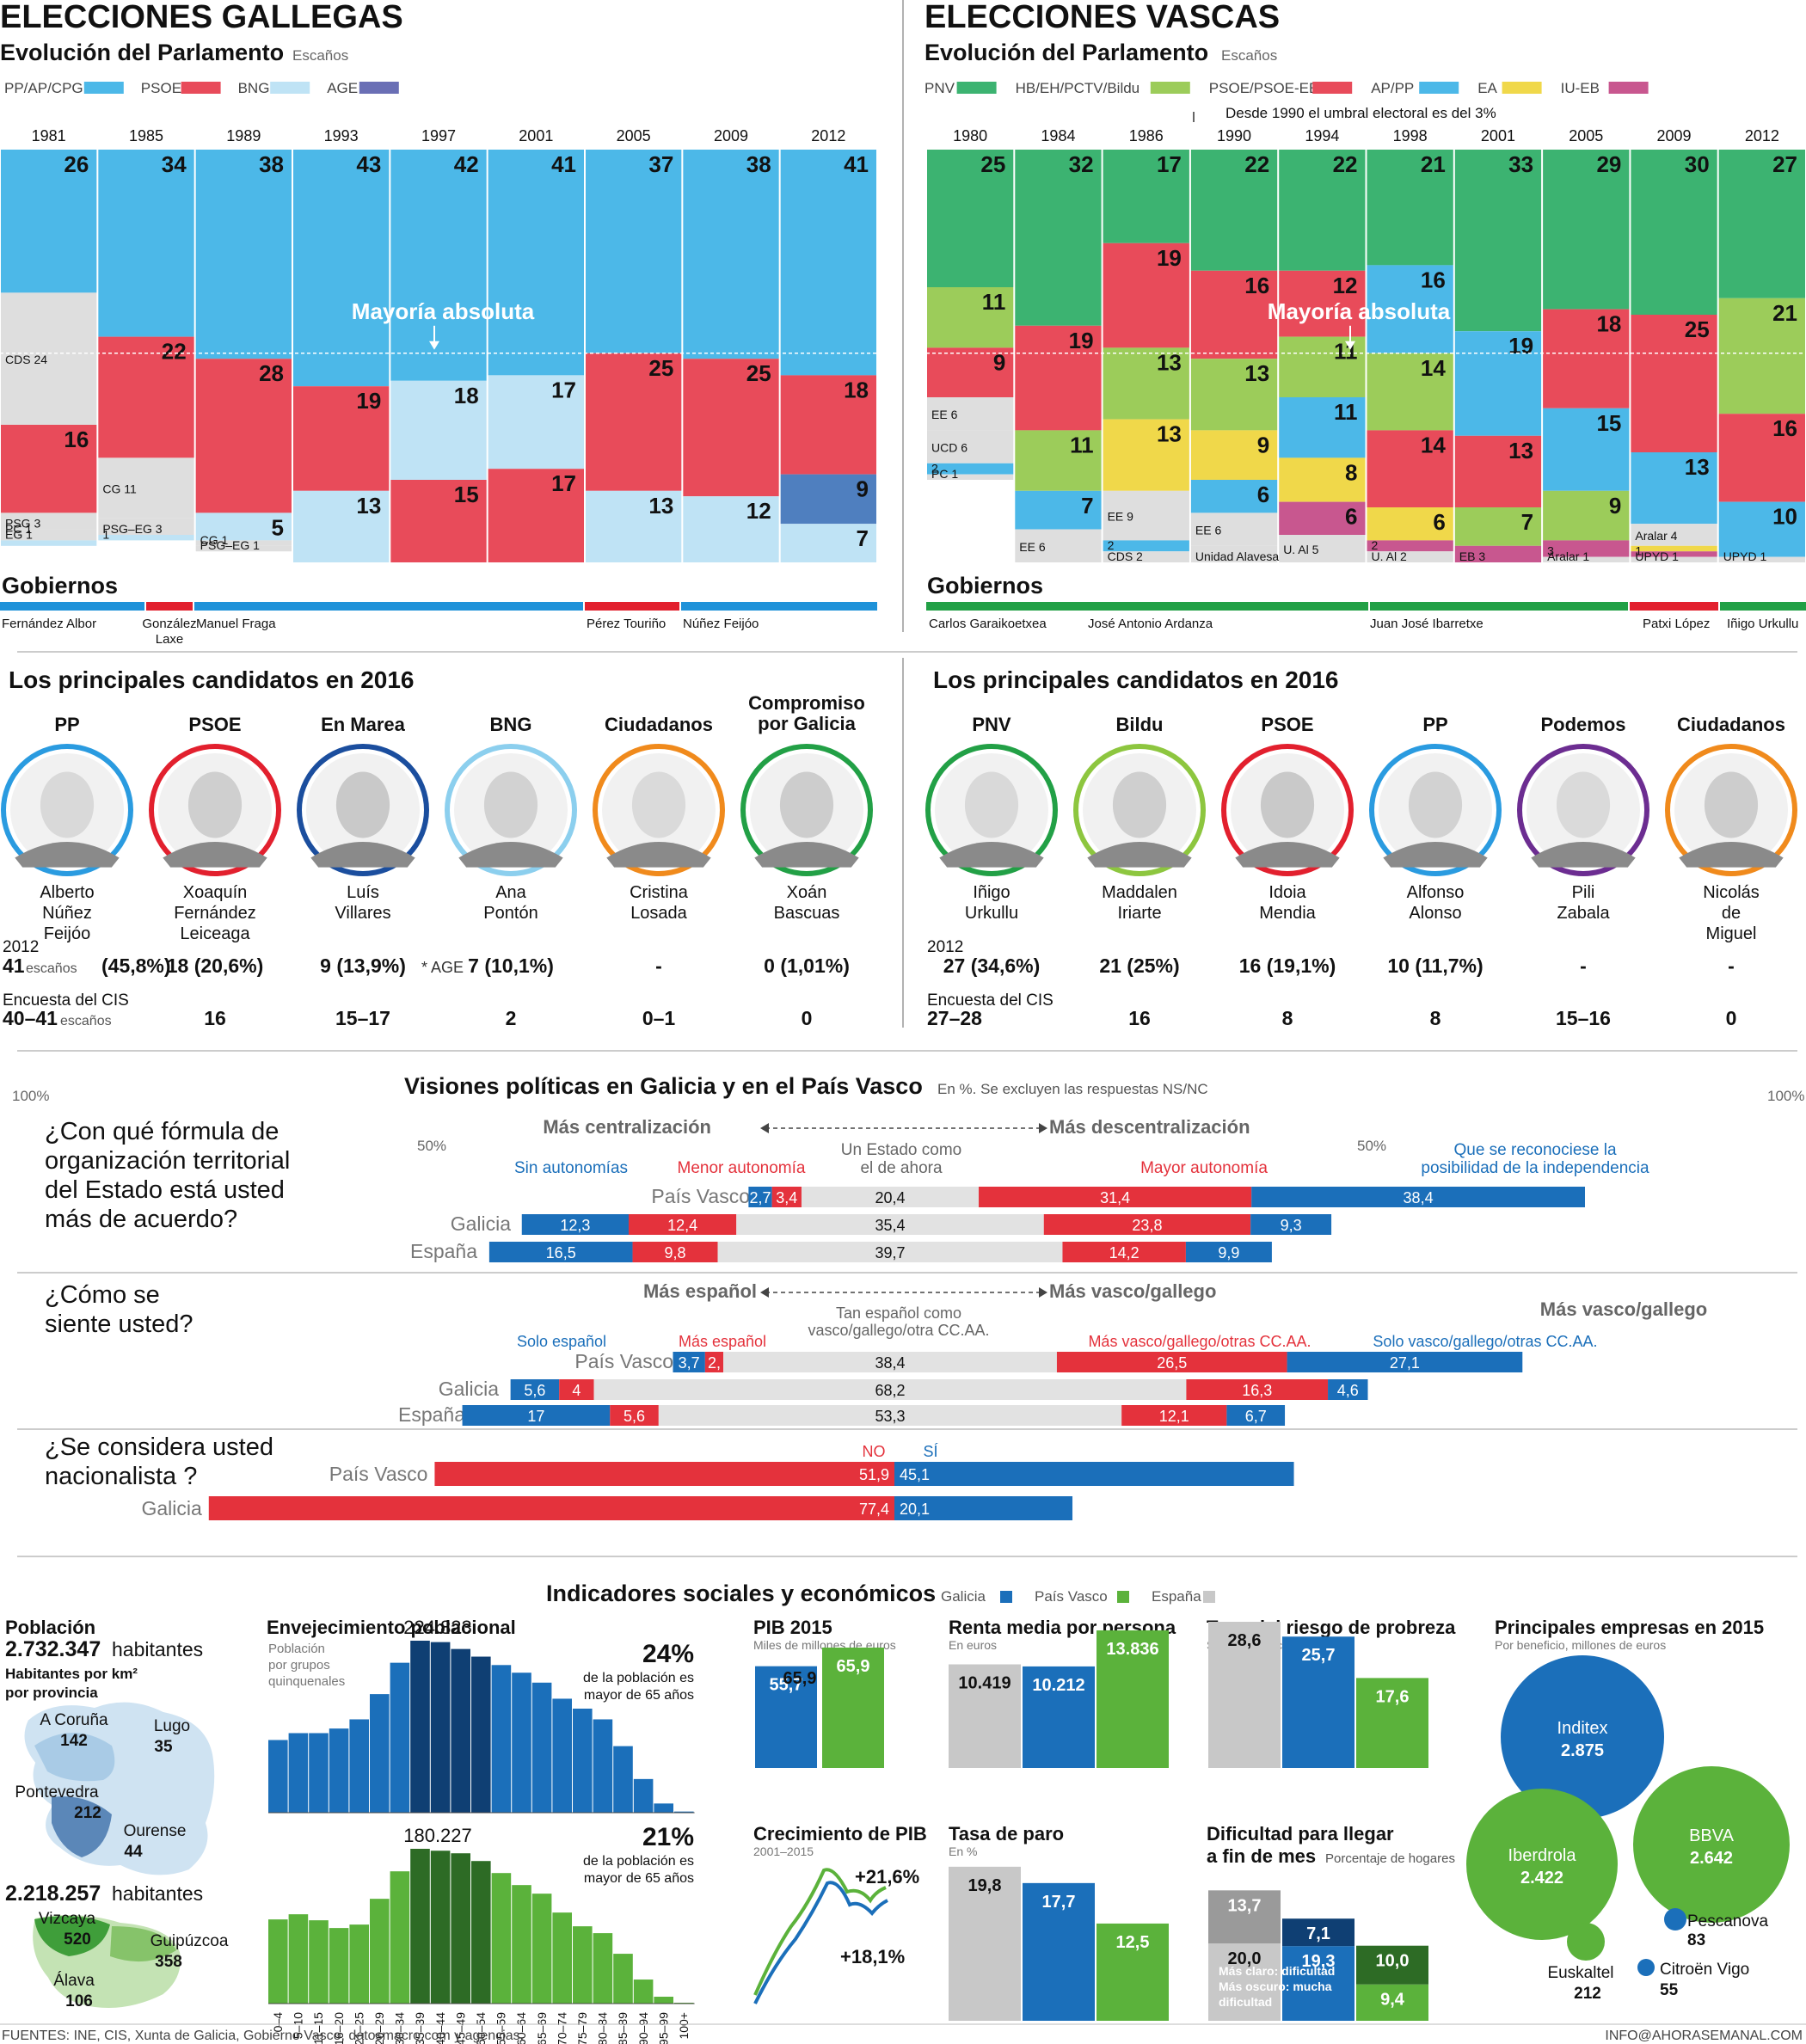 Image resolution: width=1806 pixels, height=2044 pixels. Describe the element at coordinates (1670, 1990) in the screenshot. I see `company-value: 55` at that location.